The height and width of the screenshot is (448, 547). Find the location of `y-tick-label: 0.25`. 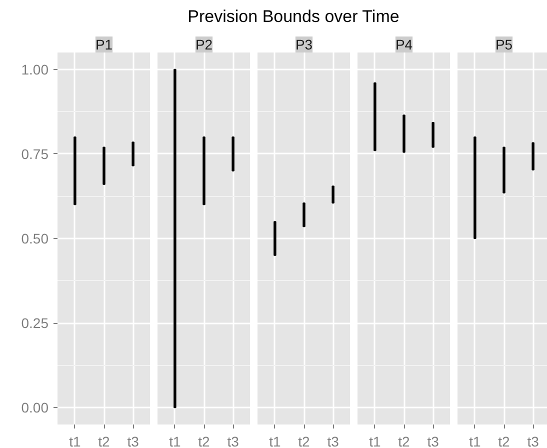

y-tick-label: 0.25 is located at coordinates (35, 323).